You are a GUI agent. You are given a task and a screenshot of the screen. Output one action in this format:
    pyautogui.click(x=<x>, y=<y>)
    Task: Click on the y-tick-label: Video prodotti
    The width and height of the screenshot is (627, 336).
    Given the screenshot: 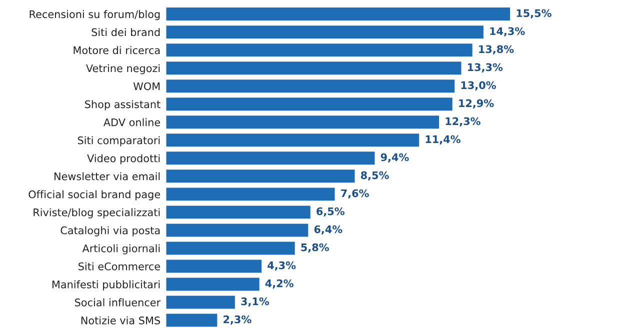 What is the action you would take?
    pyautogui.click(x=123, y=159)
    